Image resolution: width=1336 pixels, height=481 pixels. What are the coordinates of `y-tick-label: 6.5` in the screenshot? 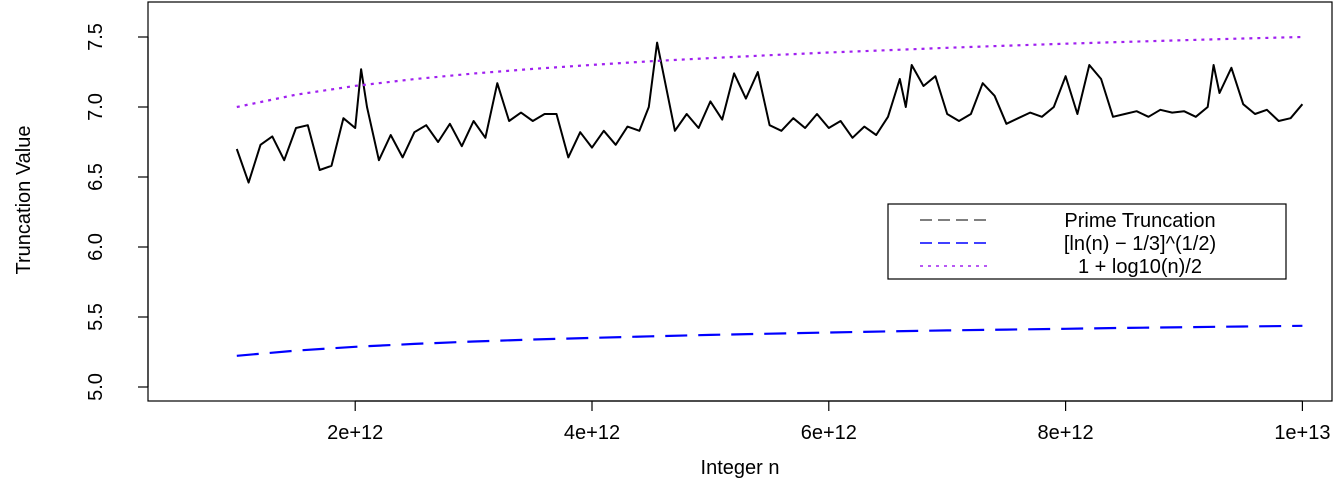 It's located at (96, 177).